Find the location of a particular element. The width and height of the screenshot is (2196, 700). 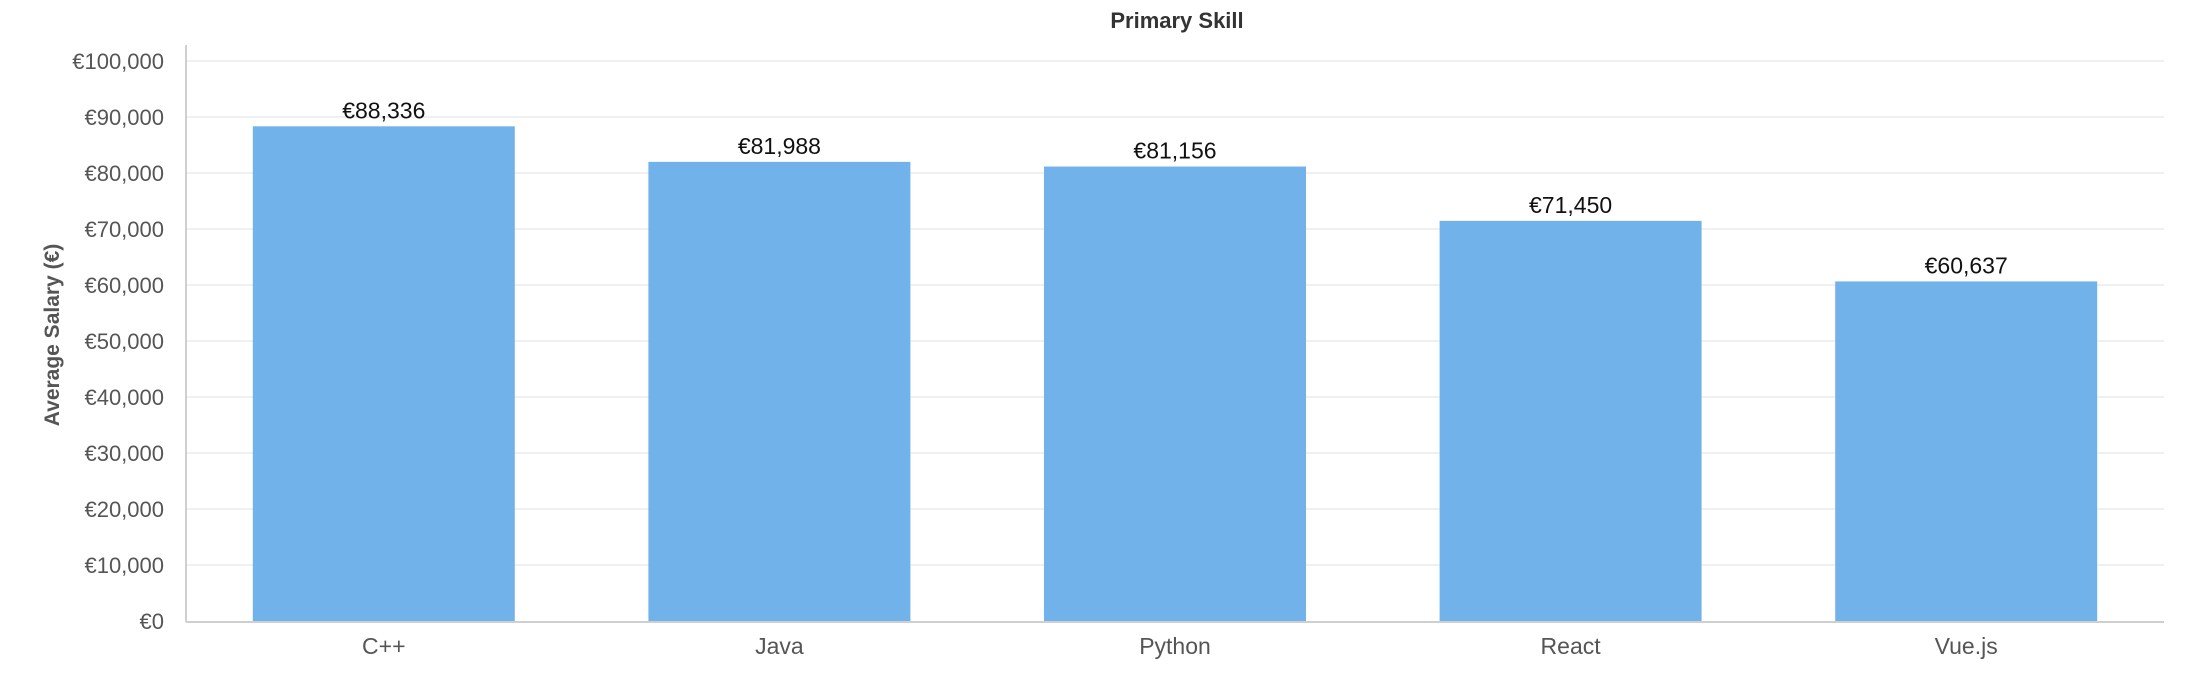

y-tick-label: €30,000 is located at coordinates (124, 453).